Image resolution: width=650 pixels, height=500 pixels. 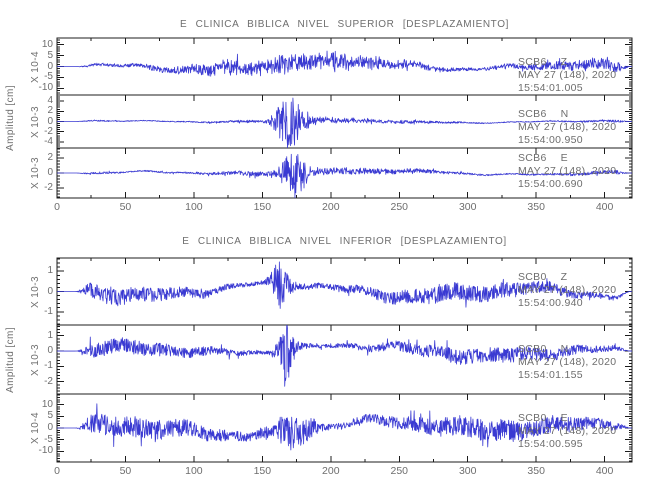 What do you see at coordinates (344, 63) in the screenshot?
I see `waveform-SCB6-Z` at bounding box center [344, 63].